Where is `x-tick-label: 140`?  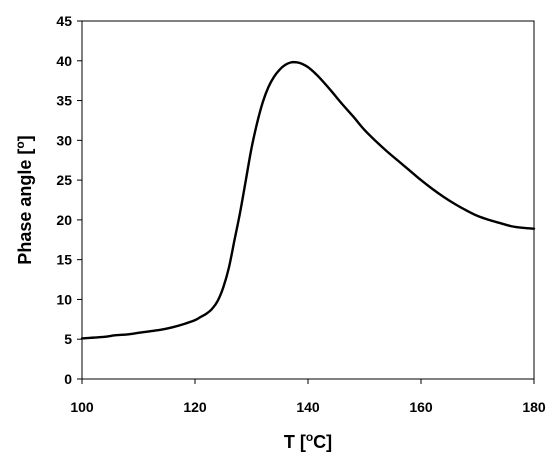 x-tick-label: 140 is located at coordinates (308, 407).